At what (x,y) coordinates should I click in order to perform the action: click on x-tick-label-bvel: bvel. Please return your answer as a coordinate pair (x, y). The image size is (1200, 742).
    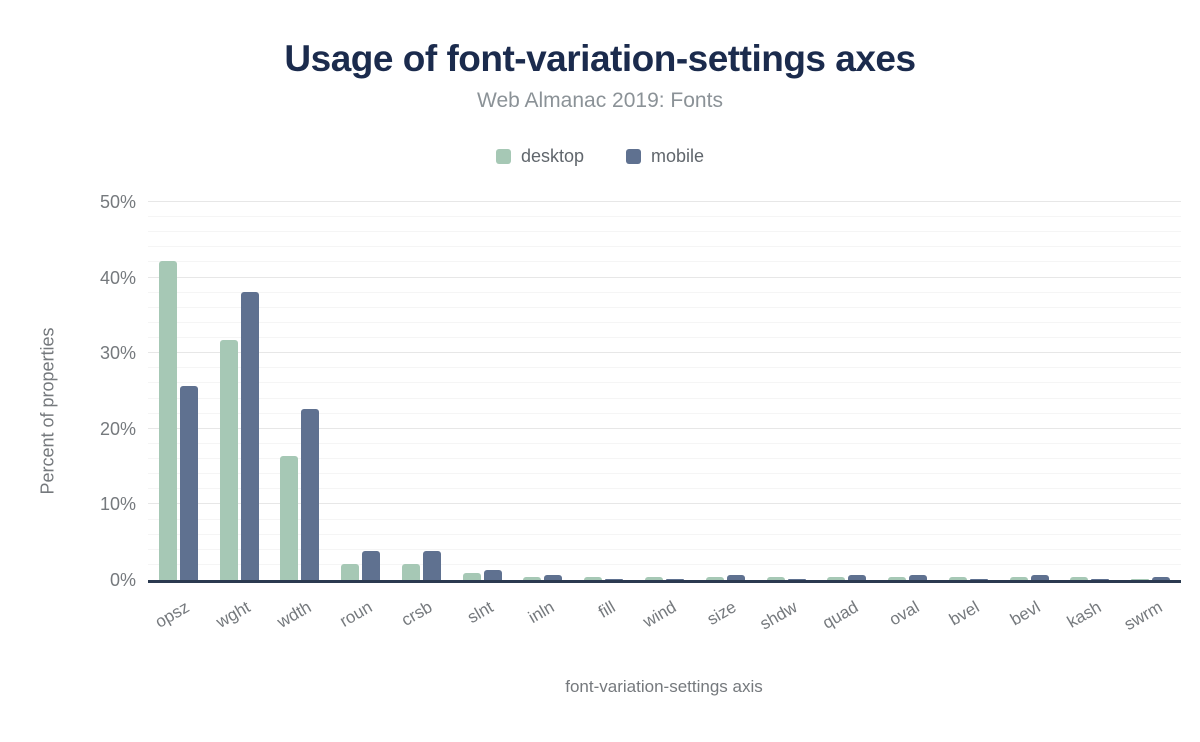
    Looking at the image, I should click on (964, 613).